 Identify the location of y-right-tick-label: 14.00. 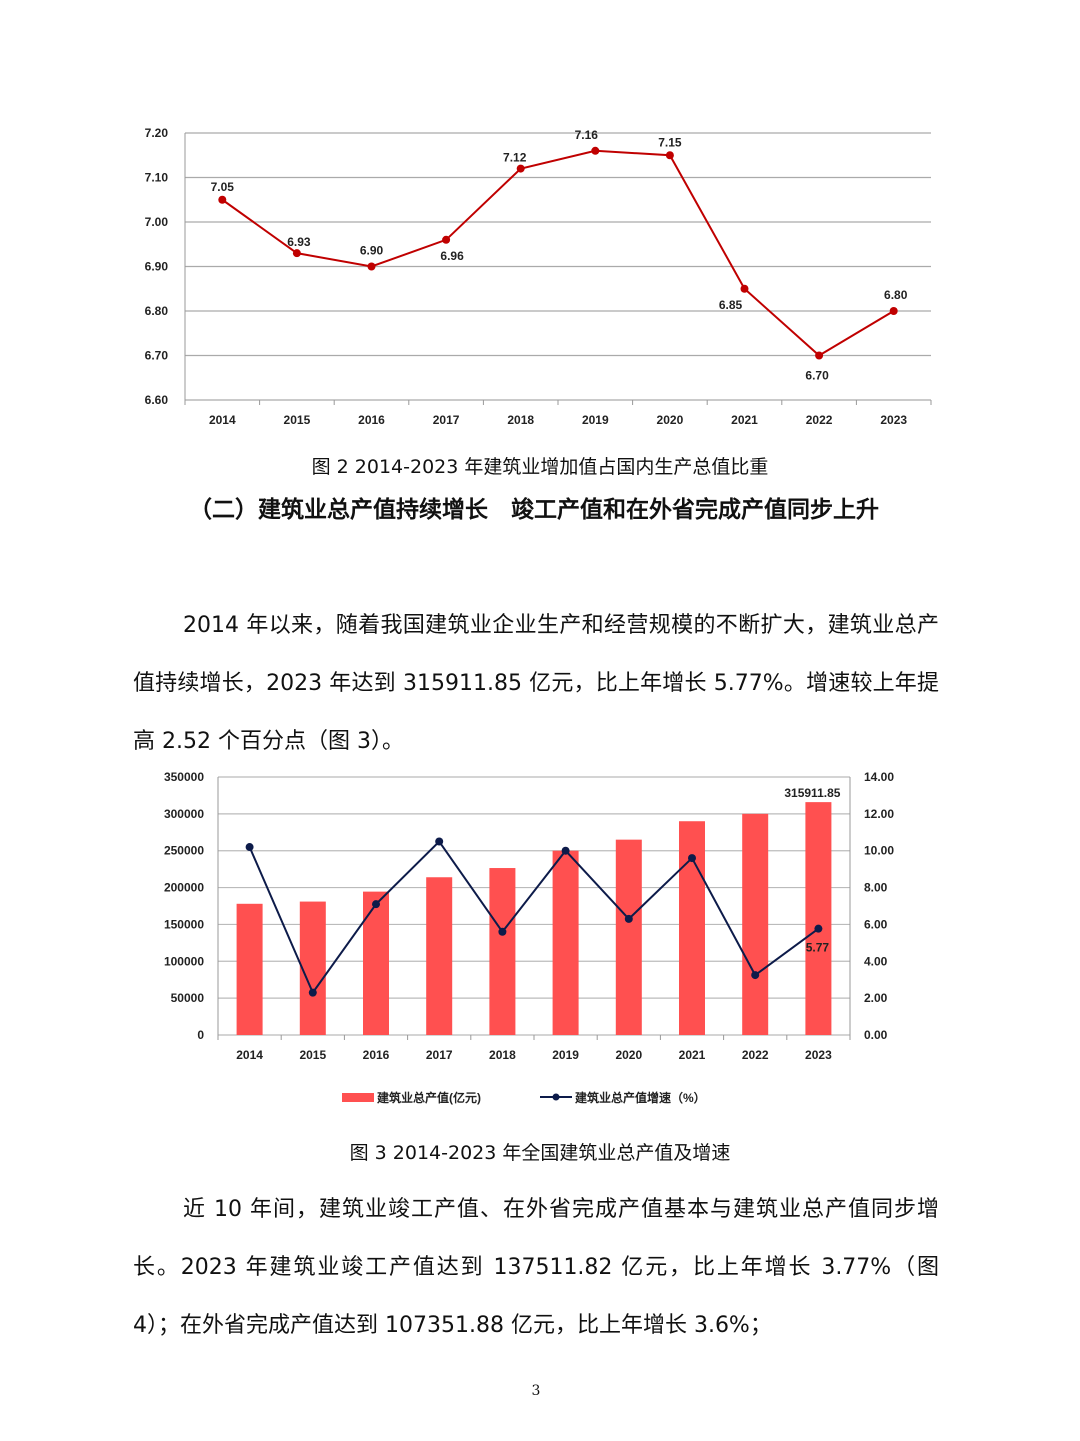
(879, 777).